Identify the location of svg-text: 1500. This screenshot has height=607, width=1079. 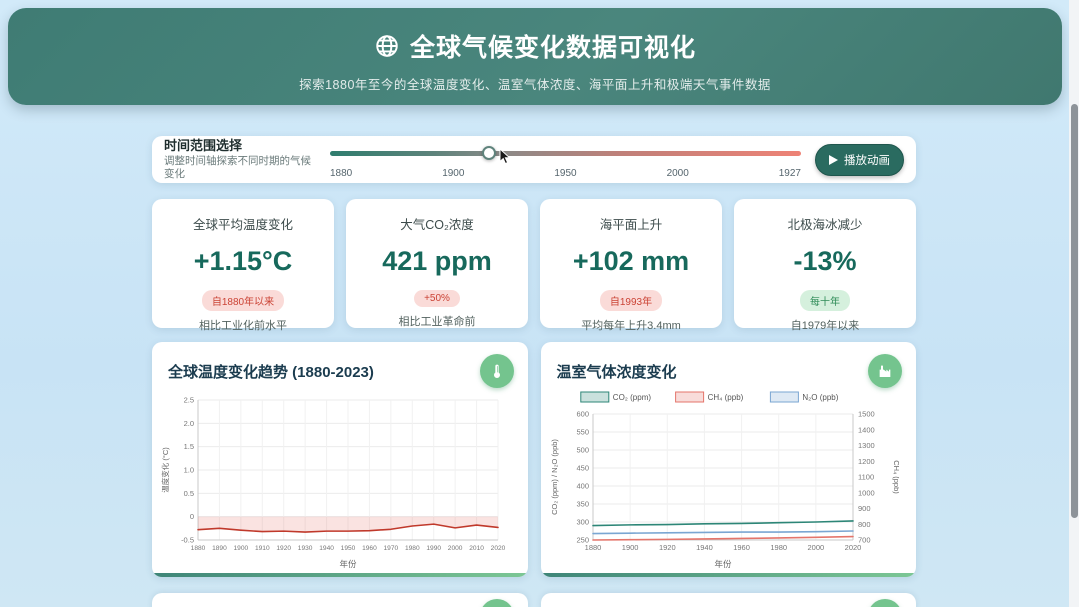
(866, 414).